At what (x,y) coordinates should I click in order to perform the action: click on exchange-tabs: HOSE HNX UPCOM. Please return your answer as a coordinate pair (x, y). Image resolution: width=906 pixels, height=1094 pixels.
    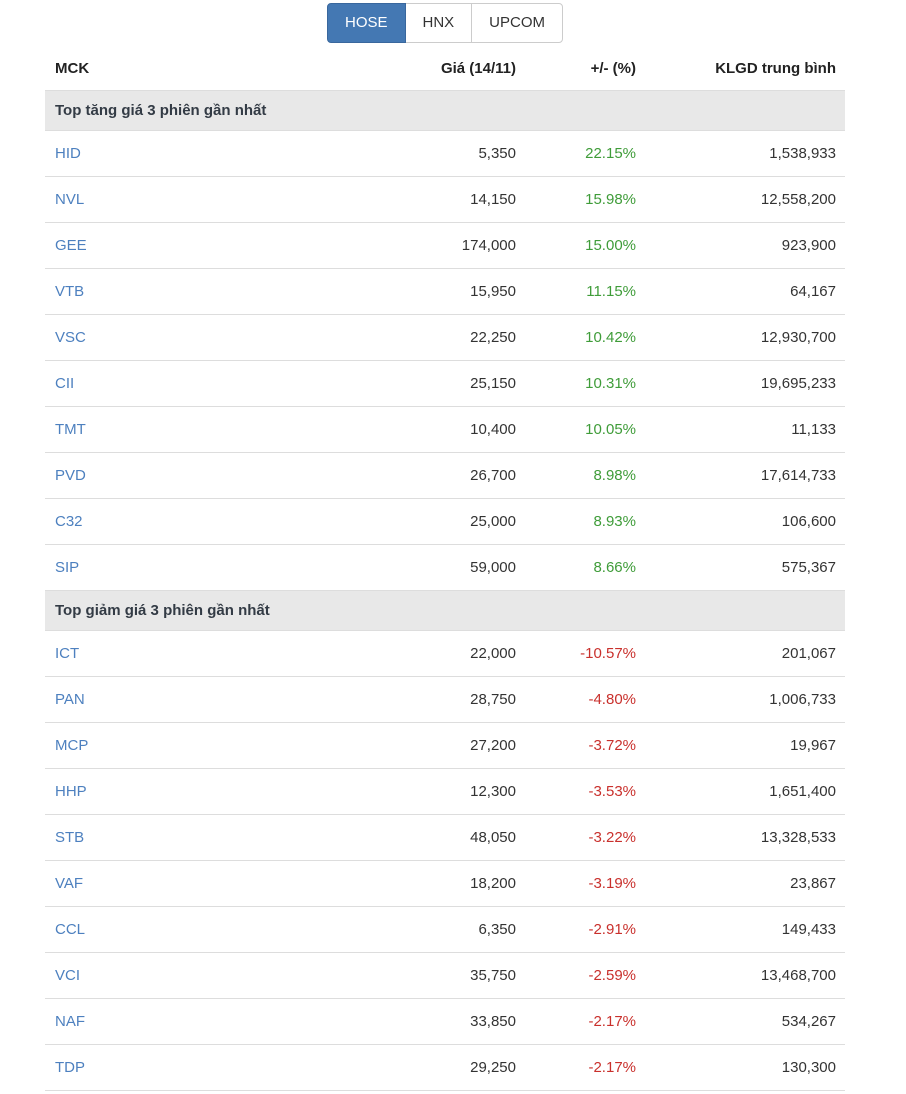
    Looking at the image, I should click on (445, 23).